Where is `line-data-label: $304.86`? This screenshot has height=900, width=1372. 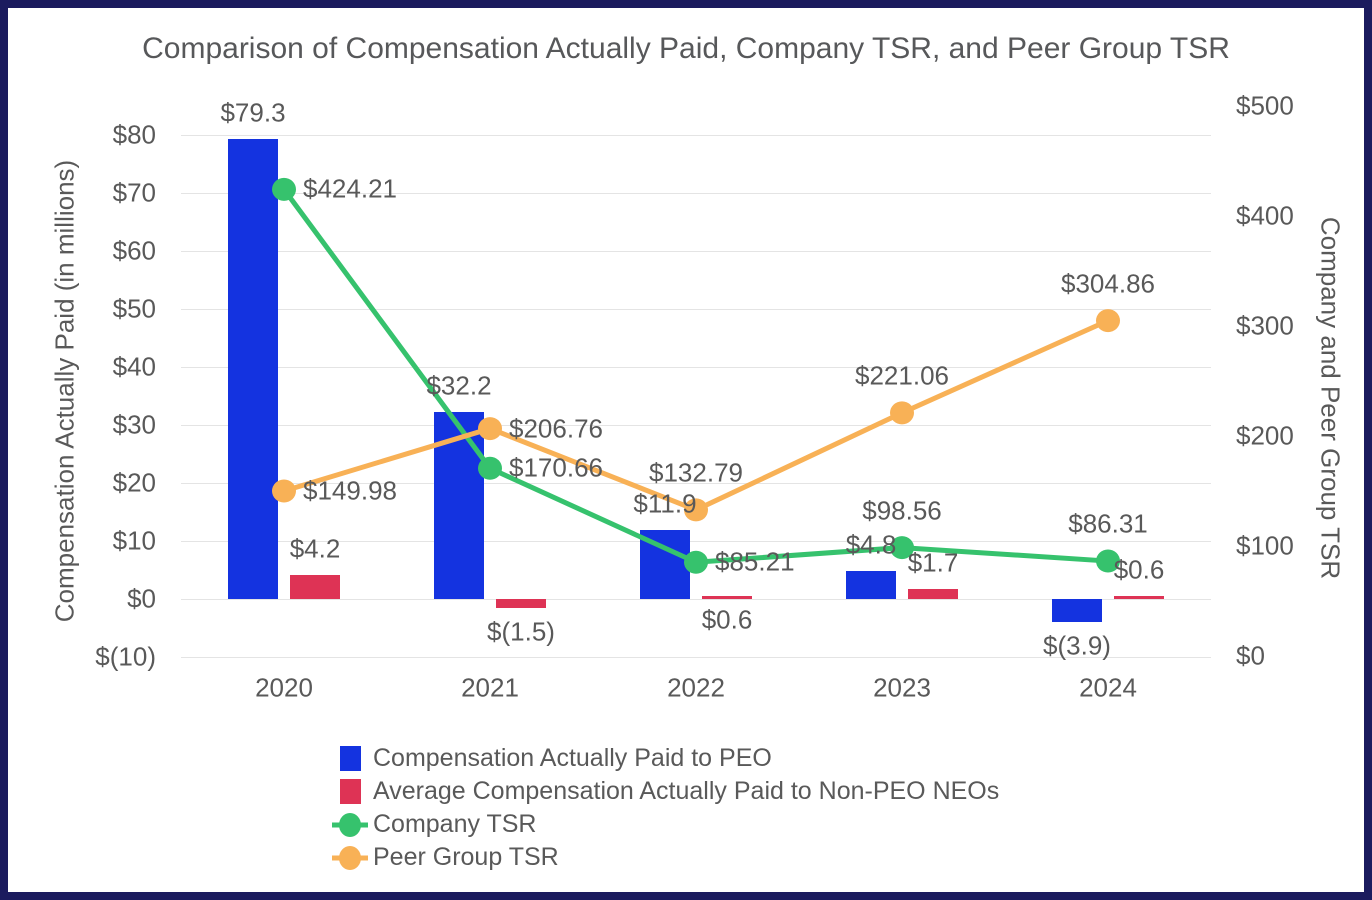 line-data-label: $304.86 is located at coordinates (1108, 283).